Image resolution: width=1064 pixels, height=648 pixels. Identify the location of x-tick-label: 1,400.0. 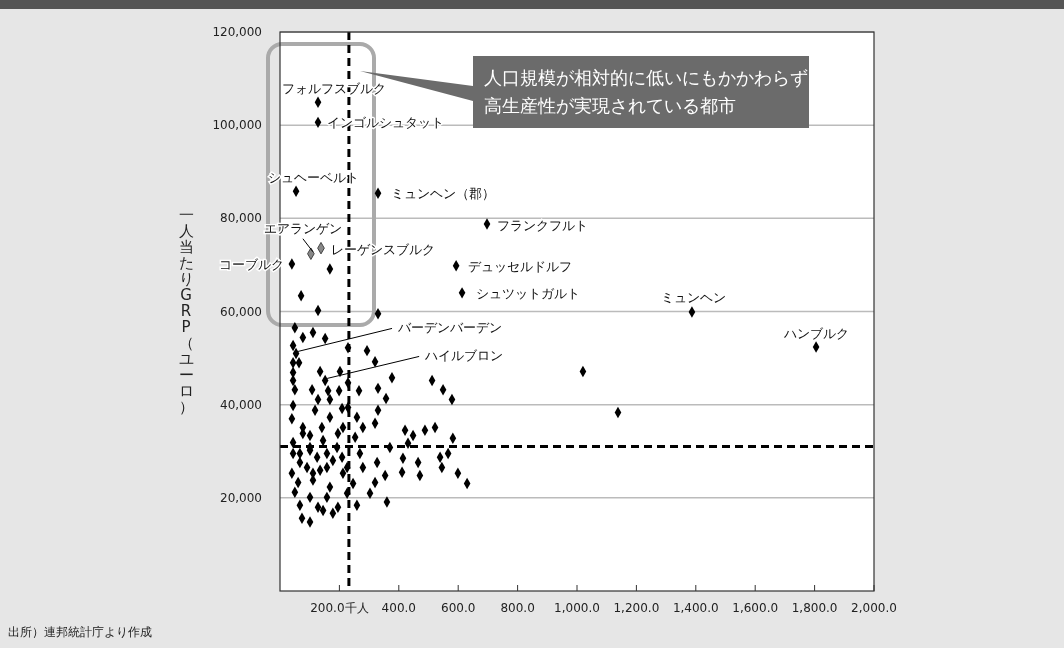
(695, 608).